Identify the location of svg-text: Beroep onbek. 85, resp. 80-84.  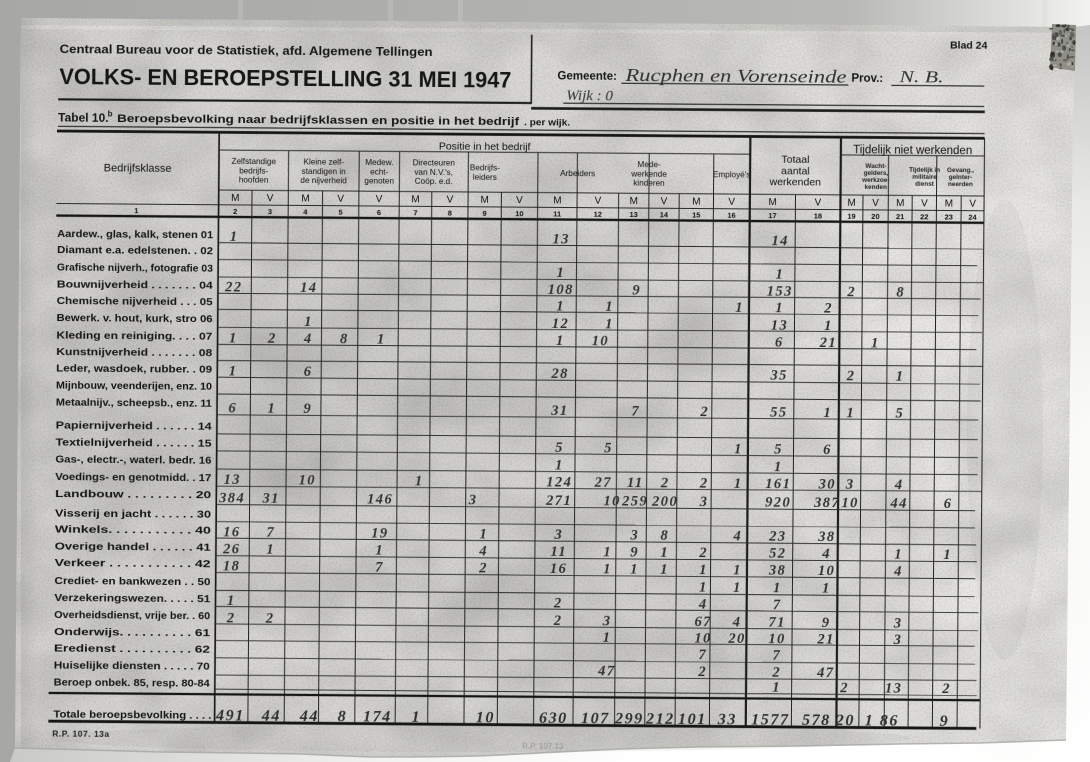
(132, 683).